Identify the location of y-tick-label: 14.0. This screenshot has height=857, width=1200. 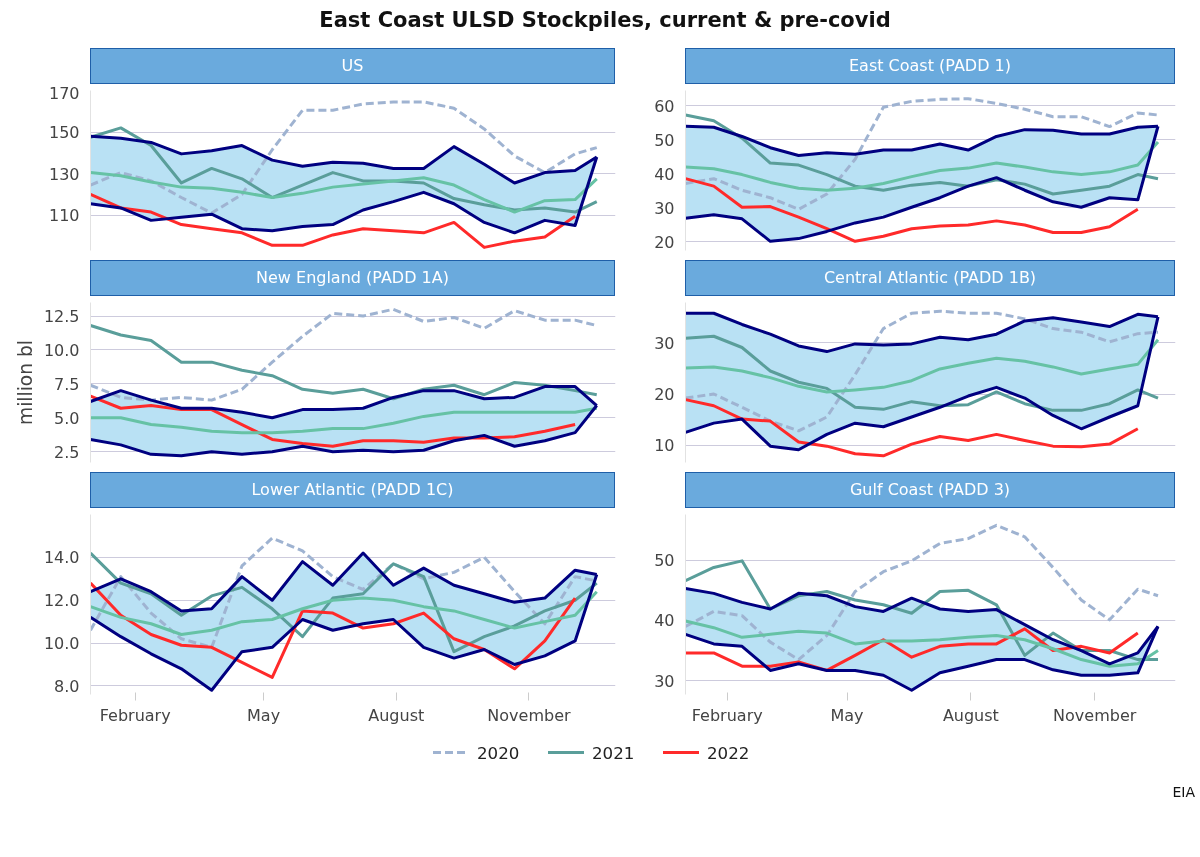
(61, 558).